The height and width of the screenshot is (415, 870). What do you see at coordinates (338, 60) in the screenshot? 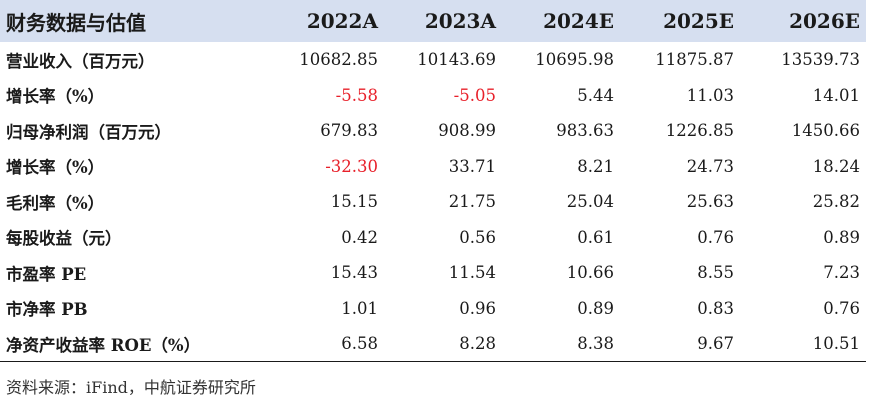
I see `cell-value-2022a: 10682.85` at bounding box center [338, 60].